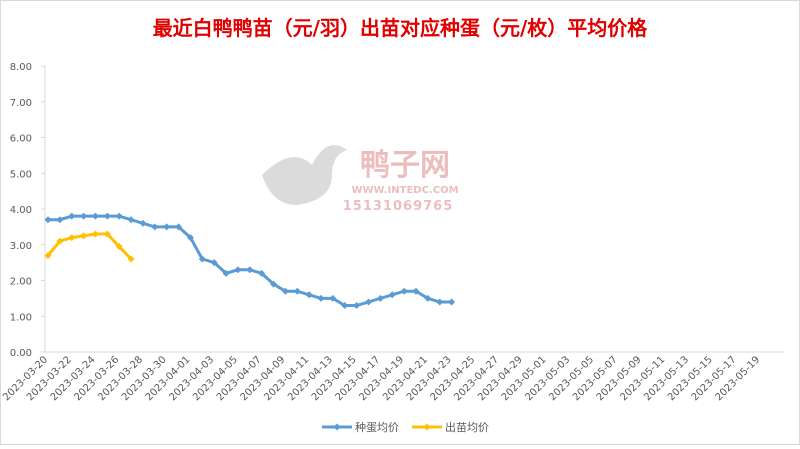 Image resolution: width=800 pixels, height=449 pixels. I want to click on y-tick-label: 8.00, so click(21, 67).